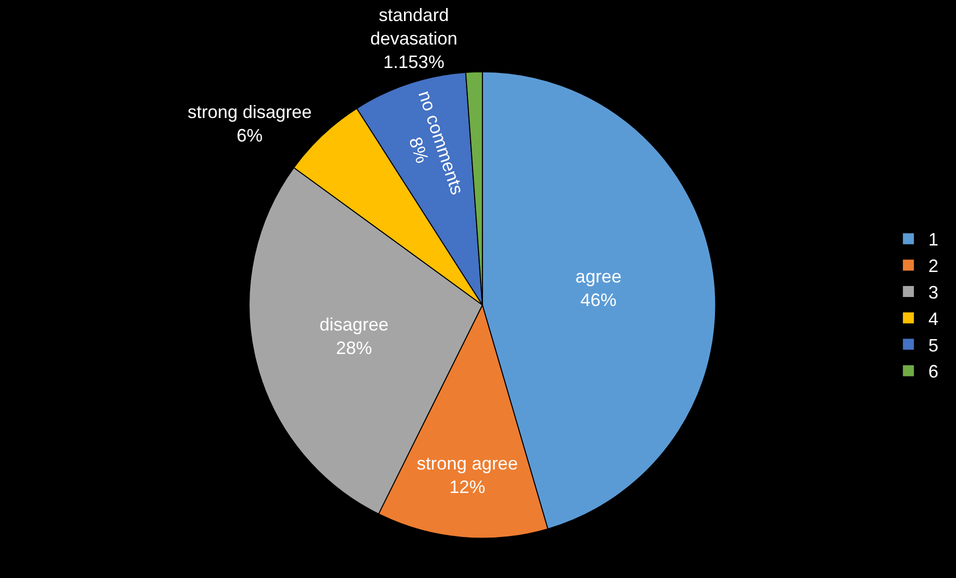  I want to click on data-label: strong agree 12%, so click(467, 476).